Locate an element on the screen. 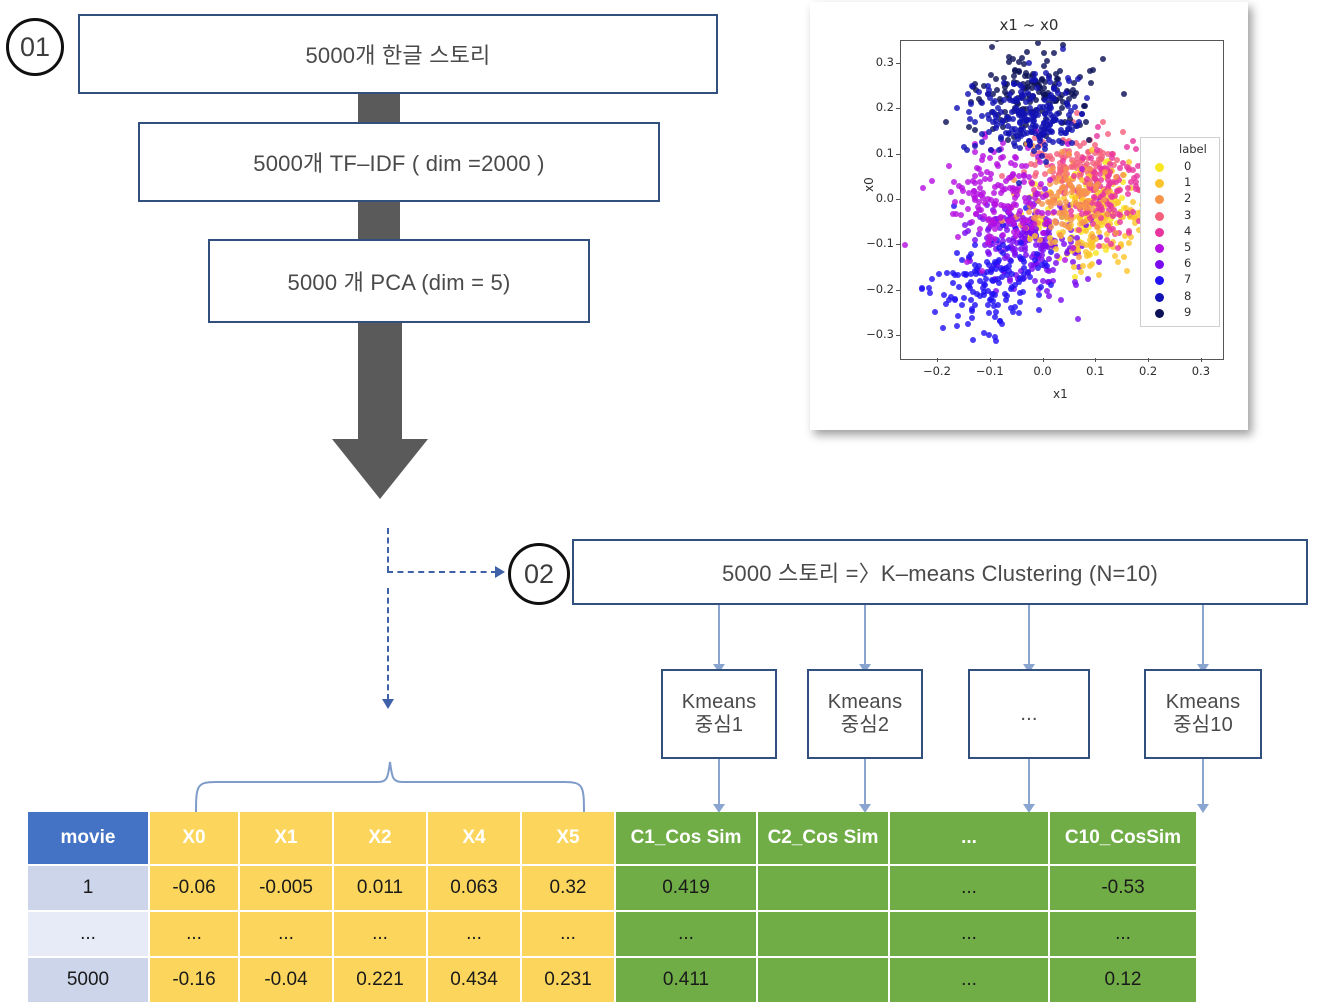 The height and width of the screenshot is (1005, 1318). legend-label: 0 is located at coordinates (1188, 166).